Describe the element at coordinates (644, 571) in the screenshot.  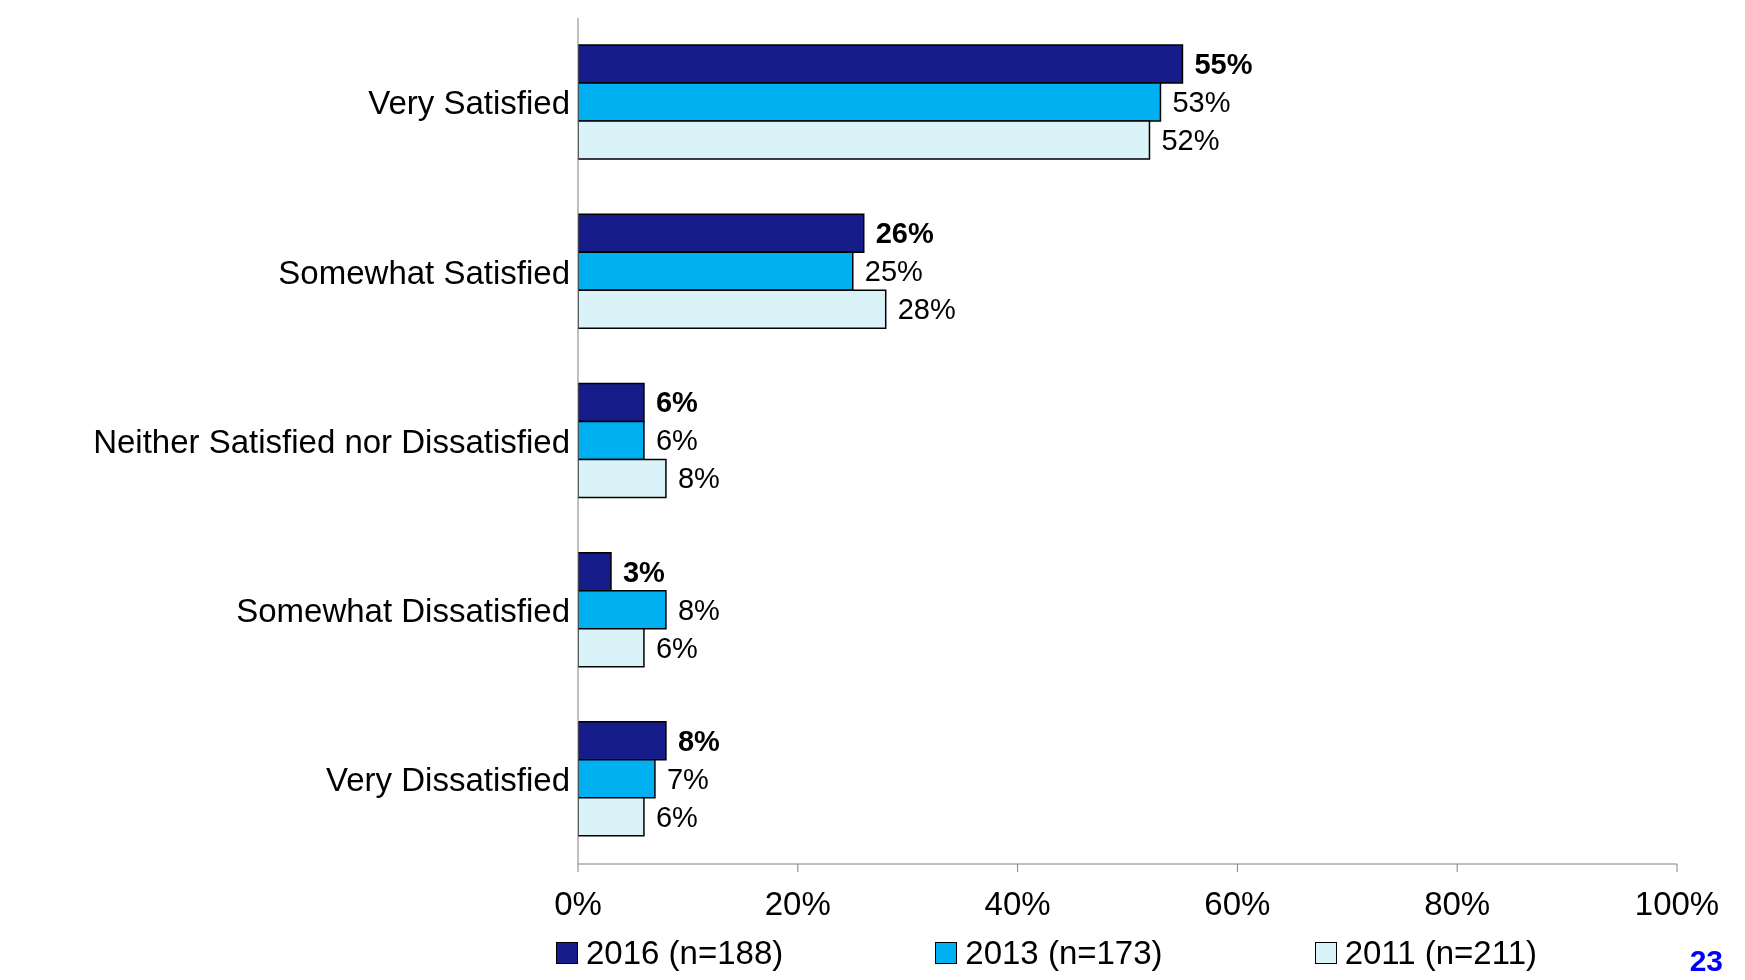
I see `data-label: 3%` at that location.